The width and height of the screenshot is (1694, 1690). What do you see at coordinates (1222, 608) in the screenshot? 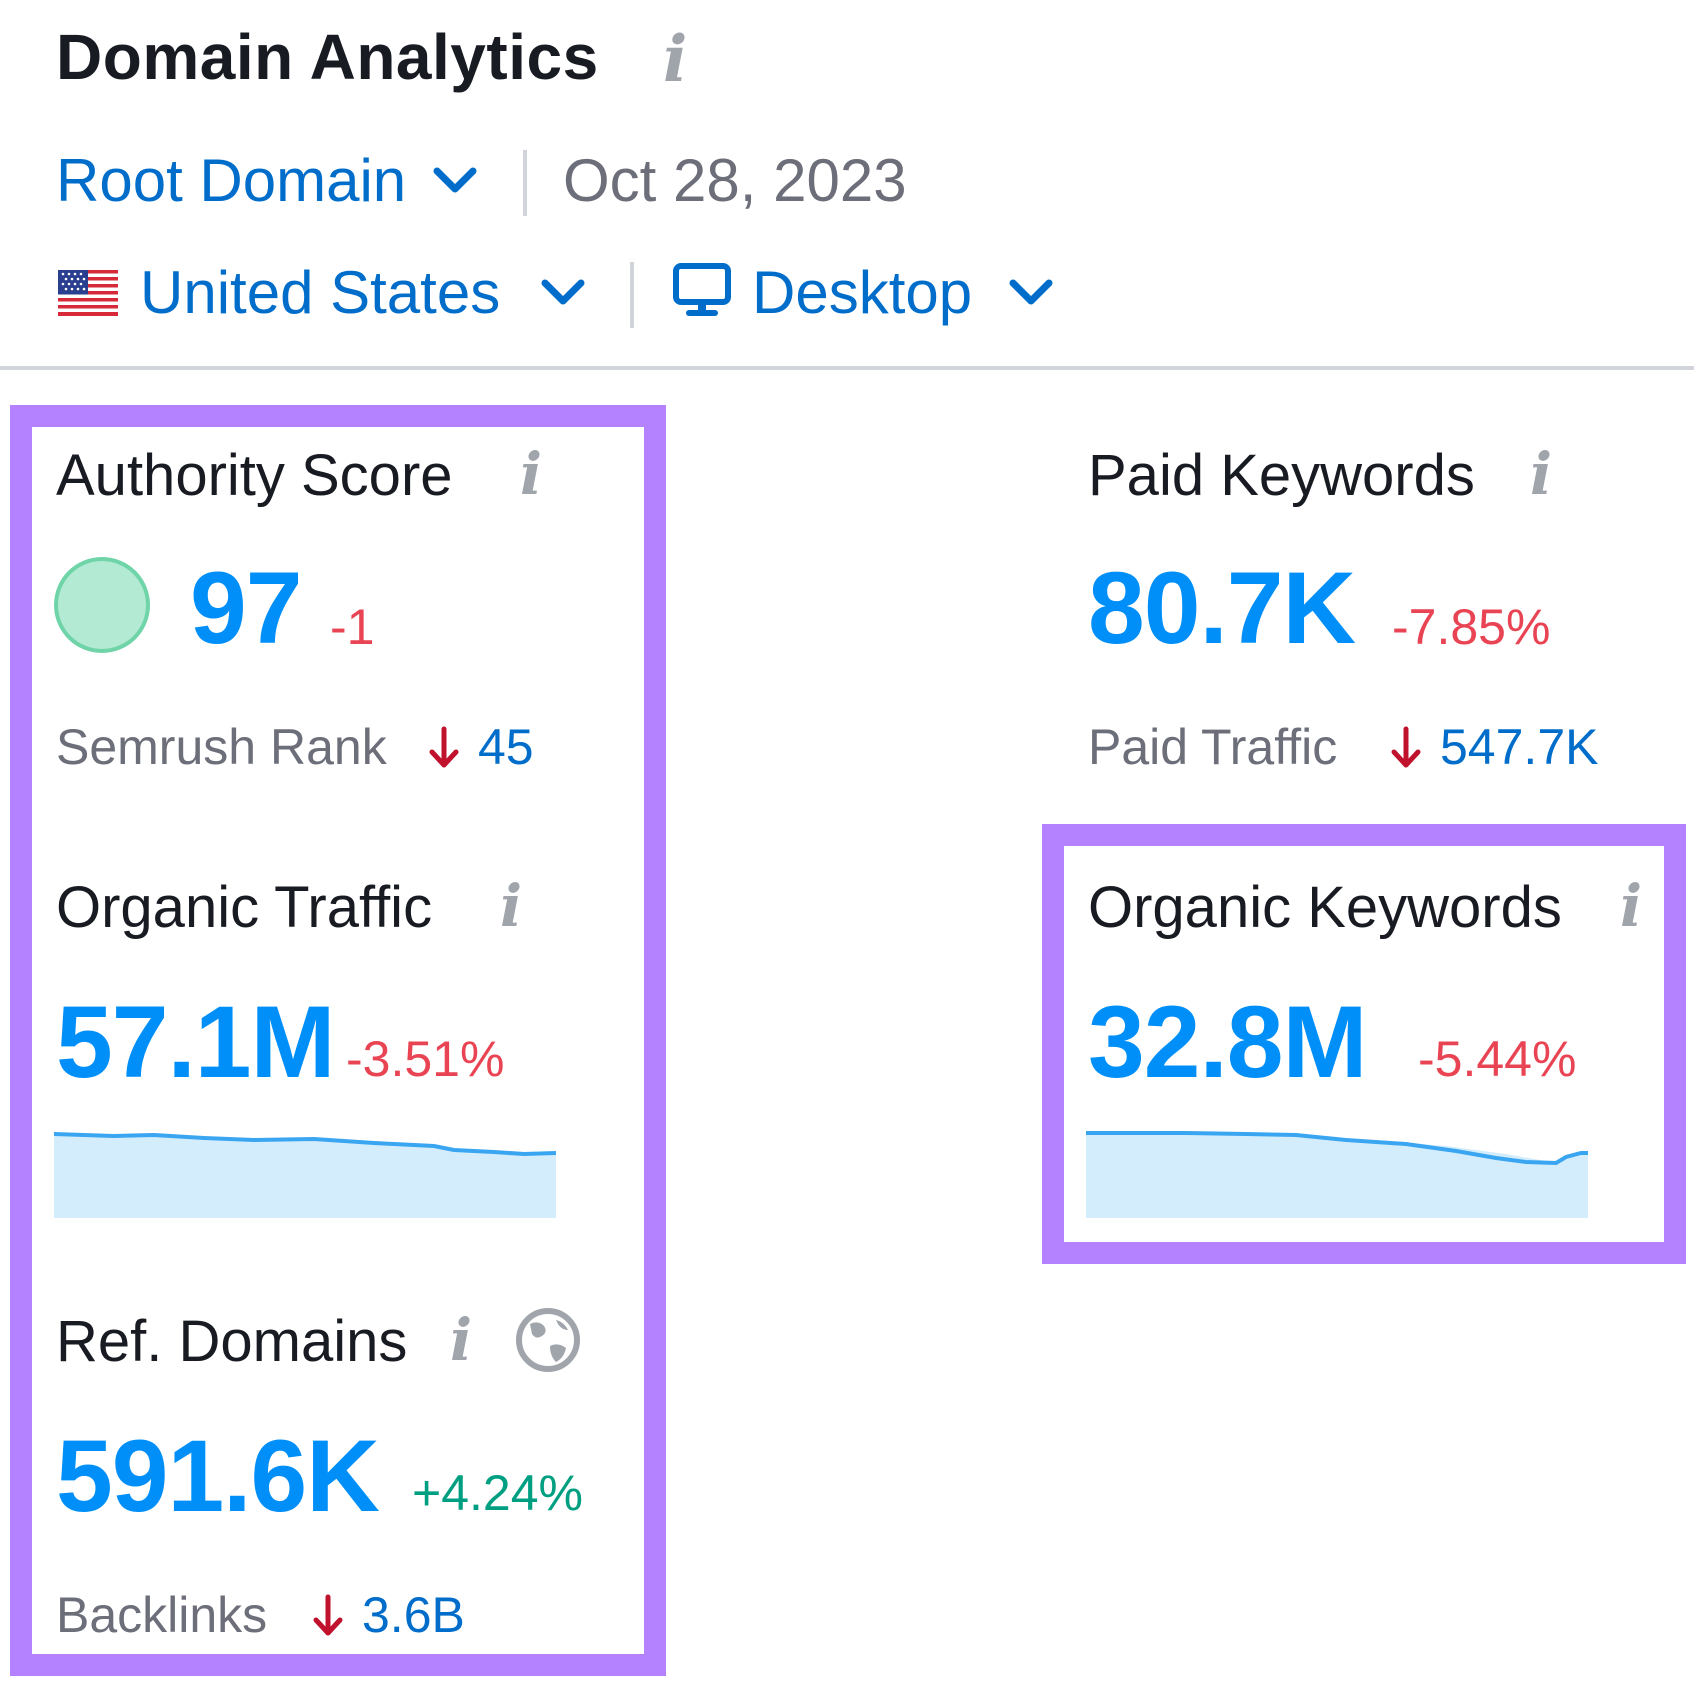
I see `paid-keywords-value: 80.7K` at bounding box center [1222, 608].